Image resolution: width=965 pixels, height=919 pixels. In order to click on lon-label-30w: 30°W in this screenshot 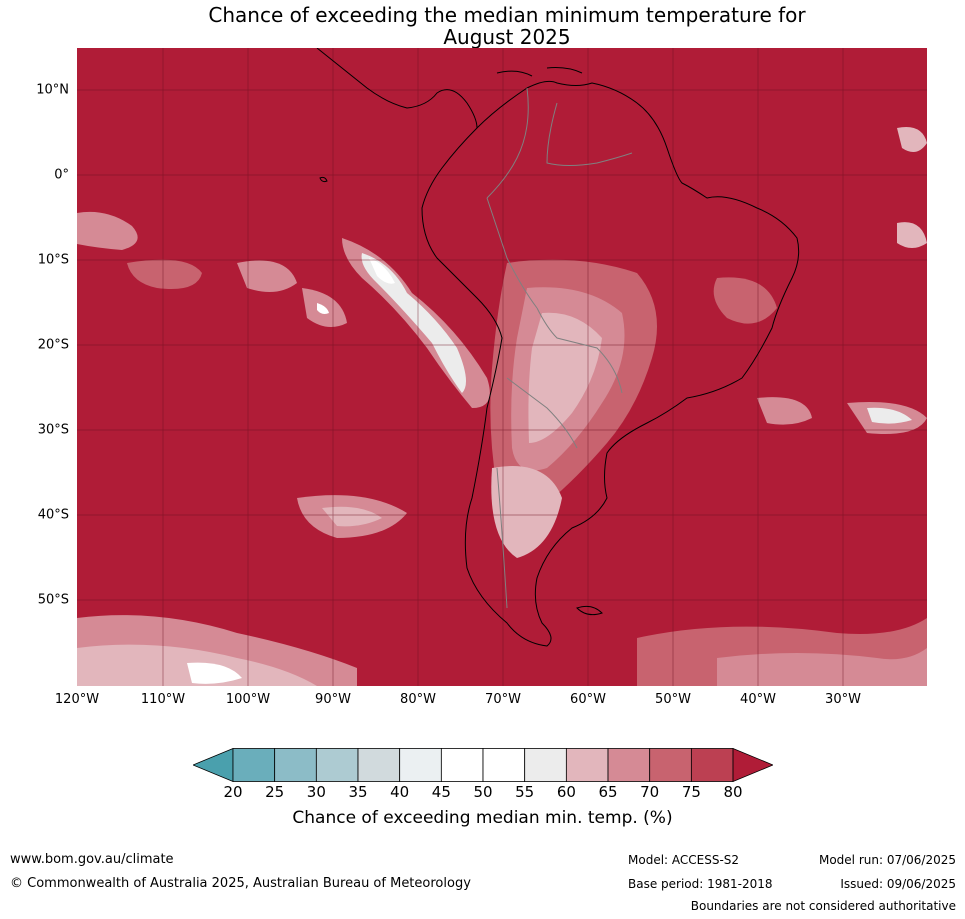, I will do `click(843, 699)`.